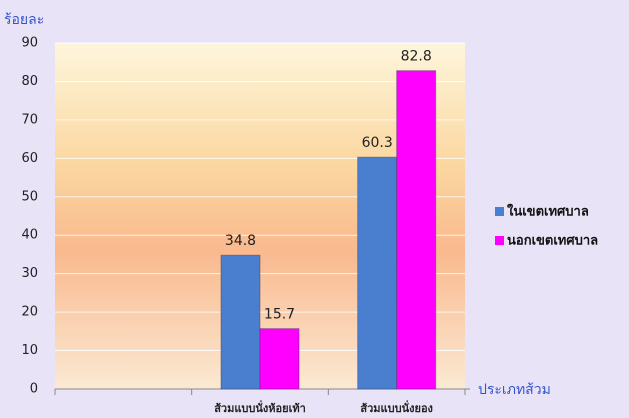 The height and width of the screenshot is (418, 629). I want to click on y-tick-label: 90, so click(29, 43).